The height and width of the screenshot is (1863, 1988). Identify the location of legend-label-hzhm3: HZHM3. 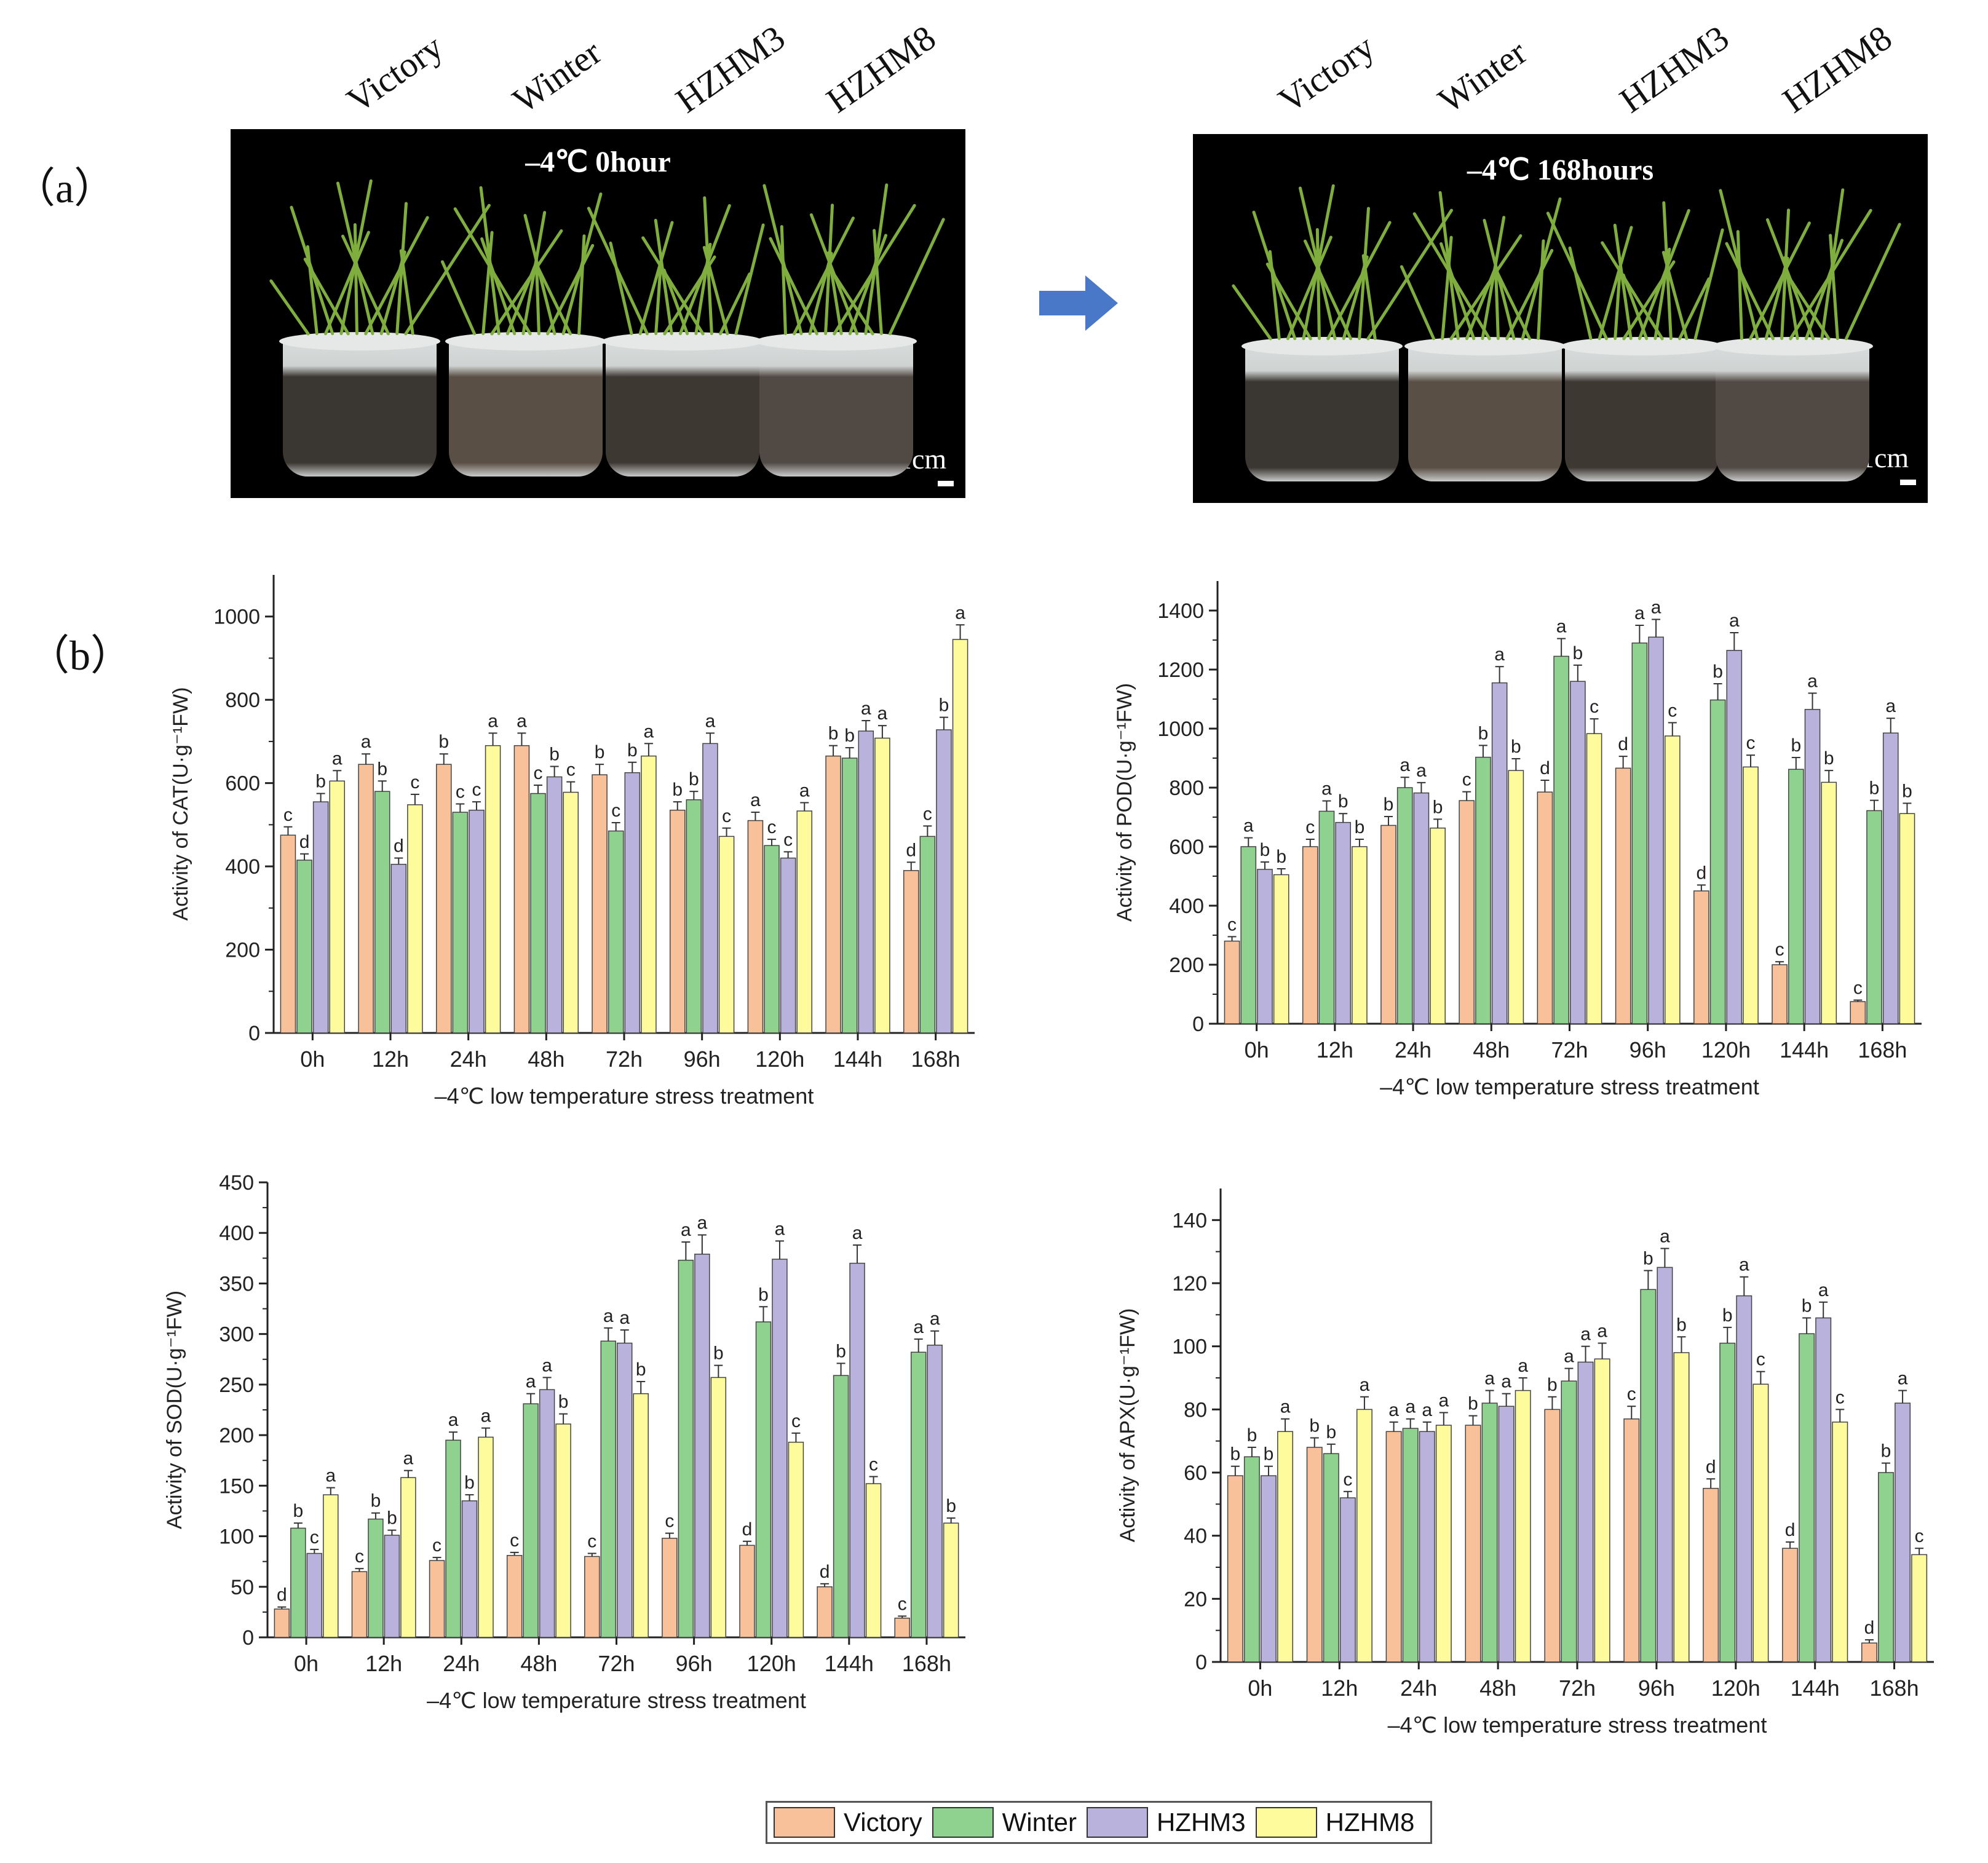
(1201, 1822).